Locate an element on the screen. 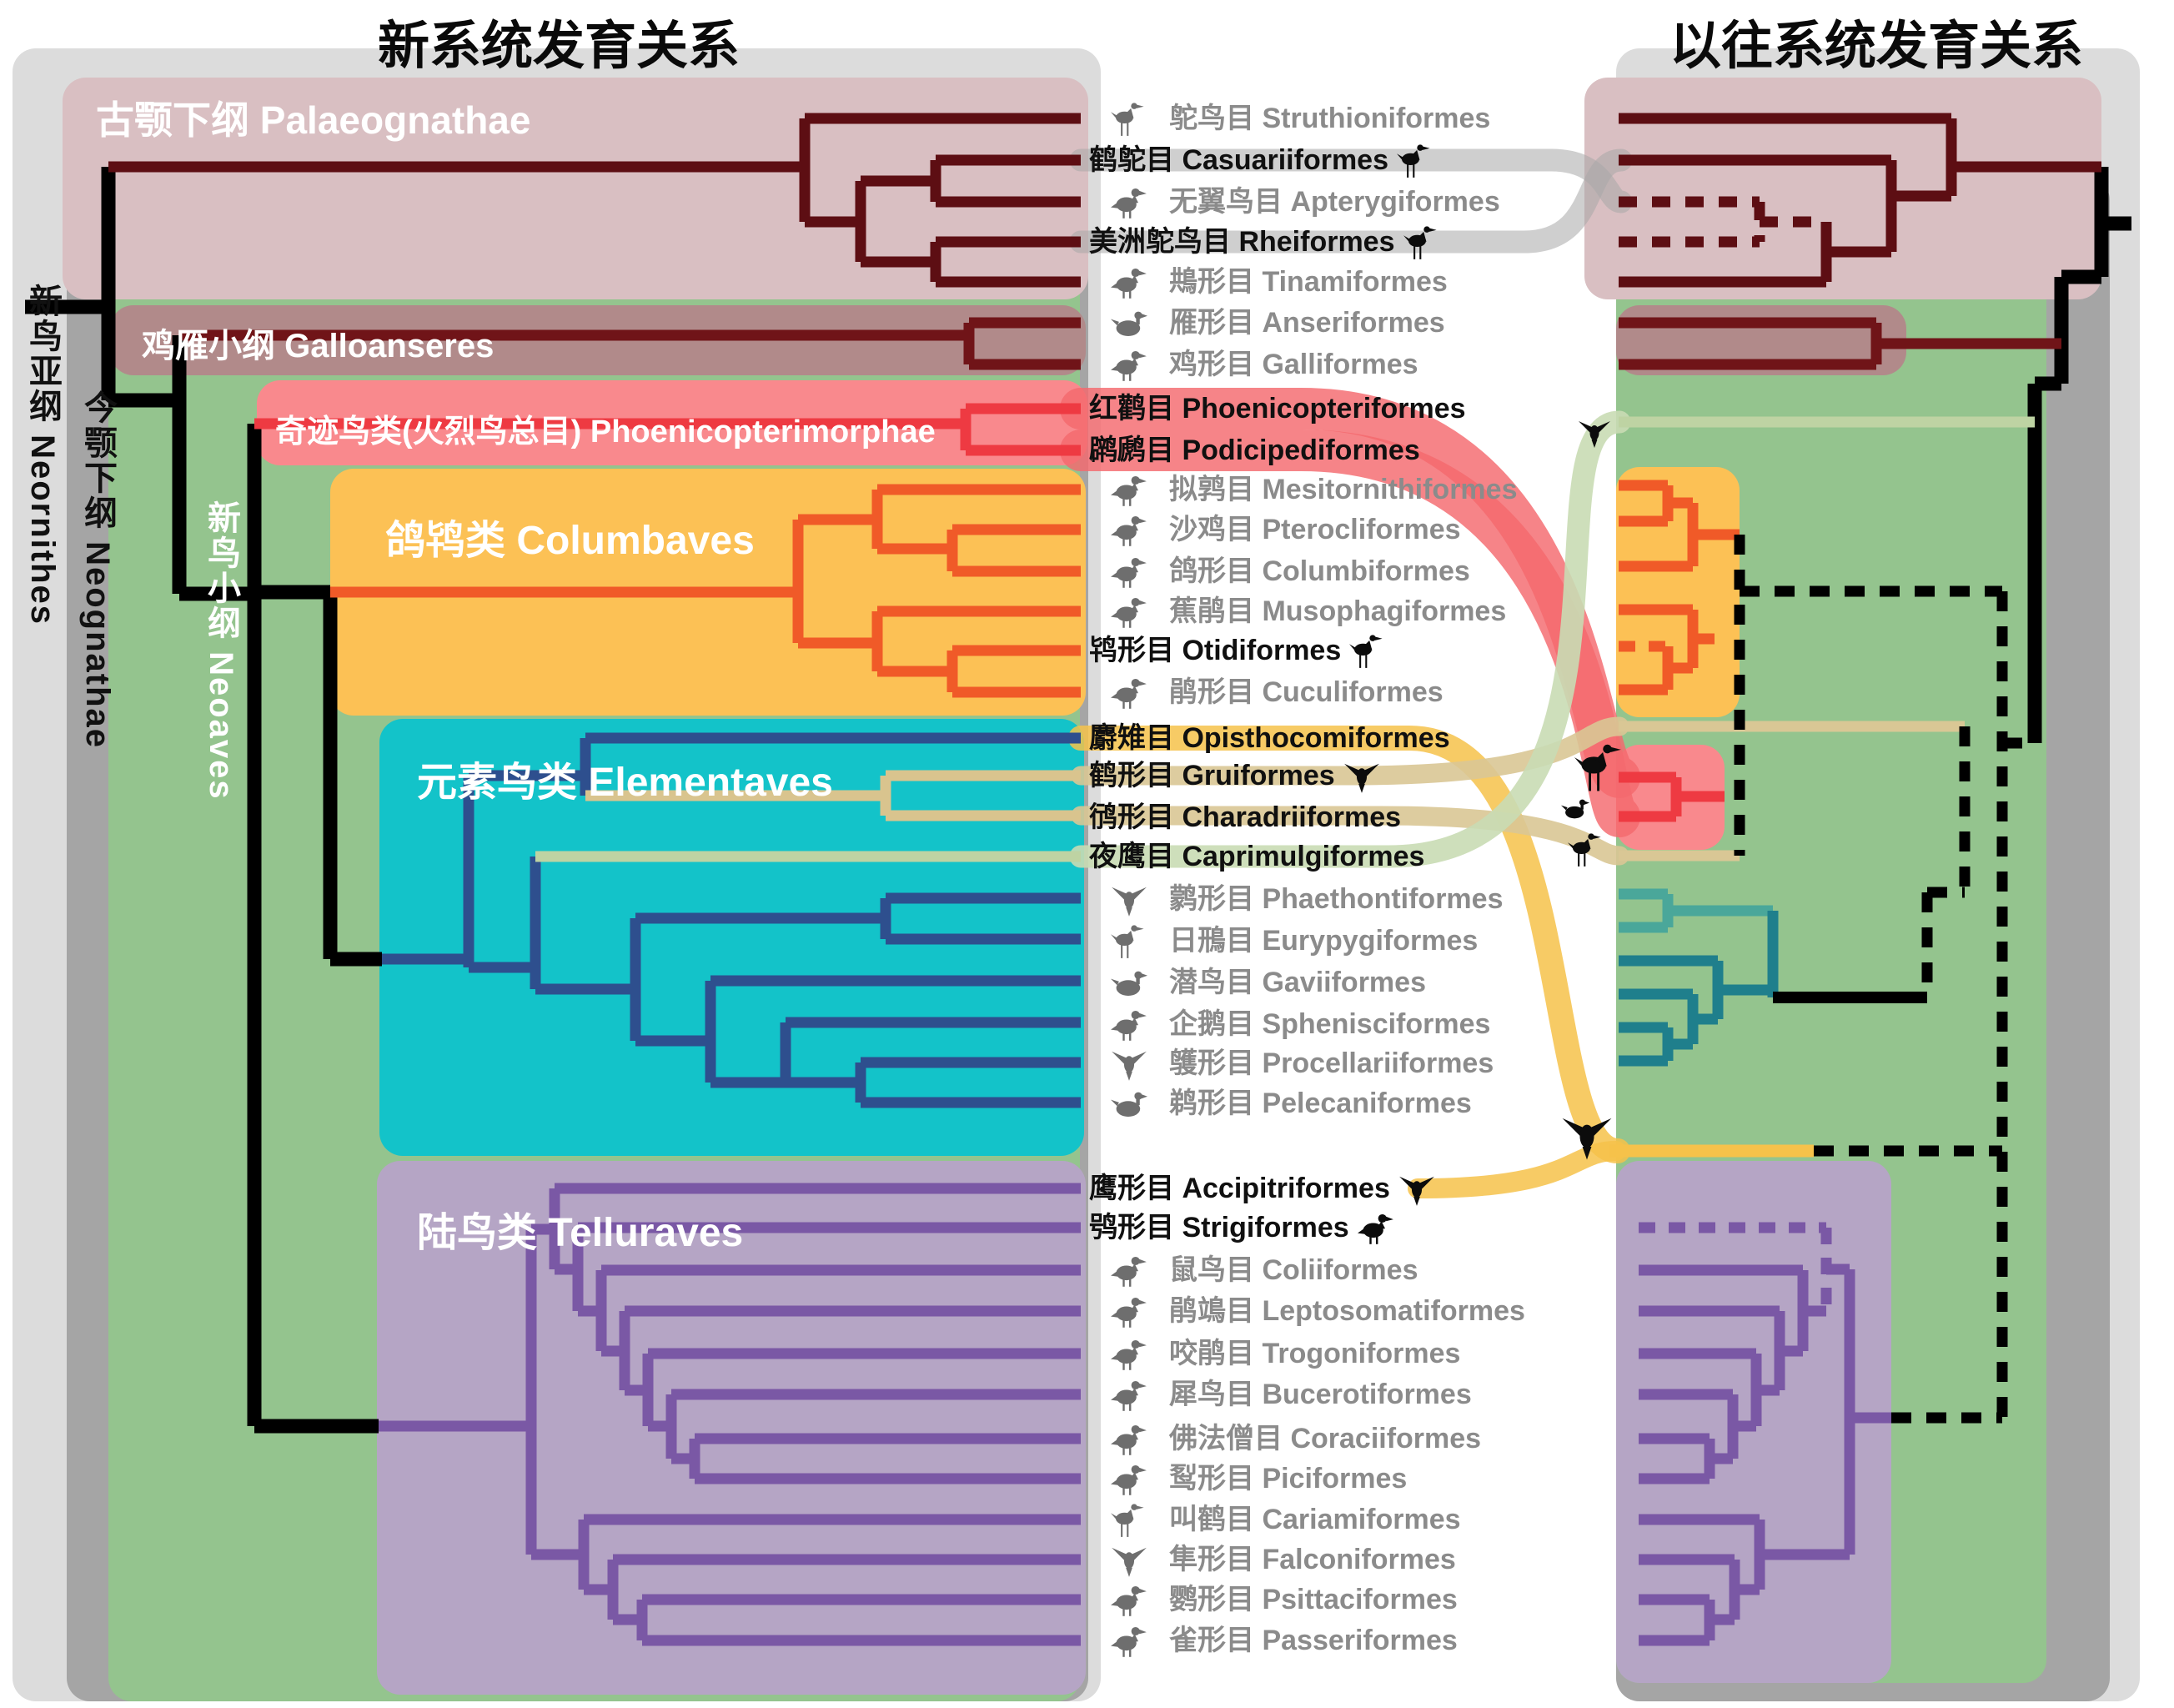 This screenshot has height=1708, width=2174. order-row-otidiformes: 鸨形目 Otidiformes is located at coordinates (1364, 650).